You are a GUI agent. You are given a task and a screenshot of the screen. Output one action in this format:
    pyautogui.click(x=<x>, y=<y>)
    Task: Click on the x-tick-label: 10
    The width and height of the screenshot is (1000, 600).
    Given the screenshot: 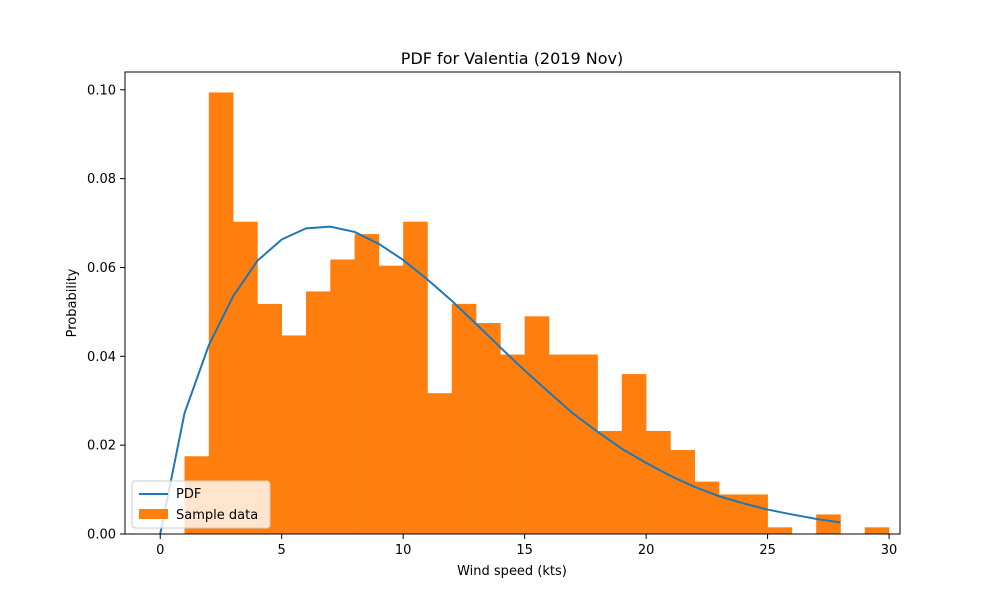 What is the action you would take?
    pyautogui.click(x=403, y=550)
    